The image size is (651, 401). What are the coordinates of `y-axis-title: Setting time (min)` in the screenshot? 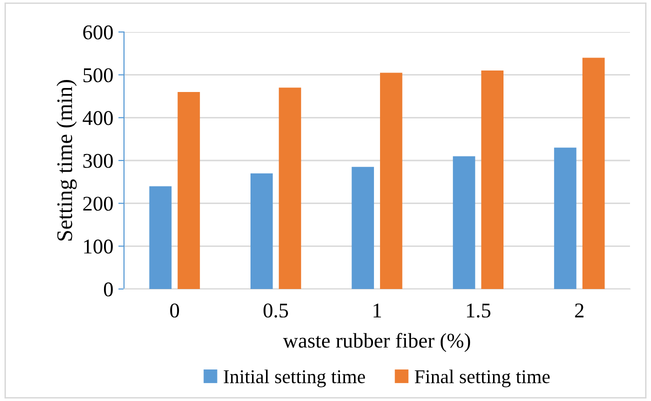 It's located at (66, 160).